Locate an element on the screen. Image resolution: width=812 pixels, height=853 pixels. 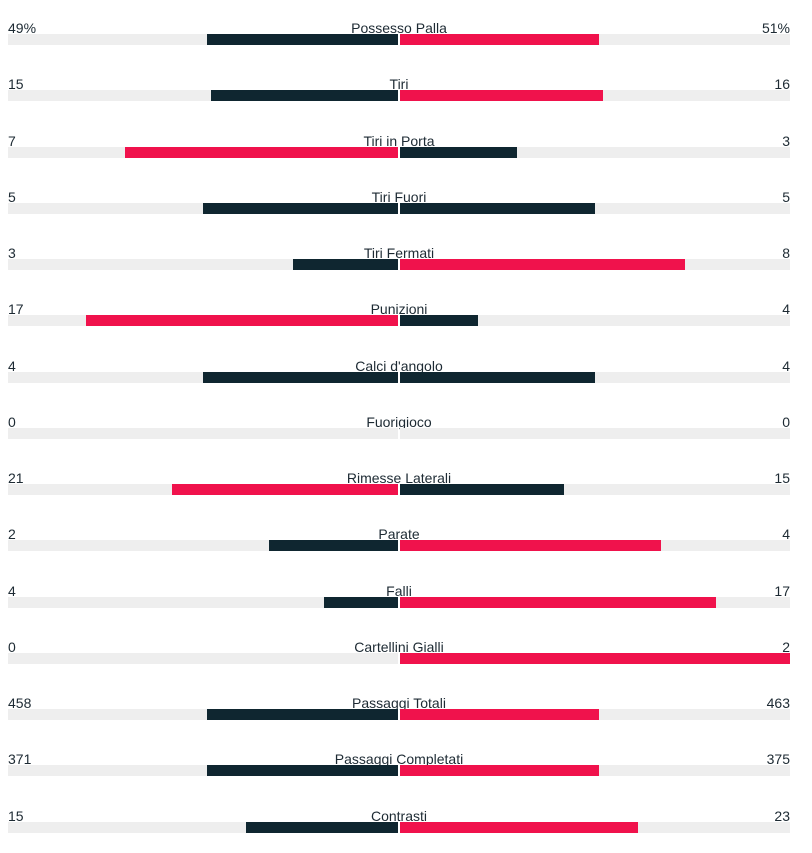
home-value: 371 is located at coordinates (20, 759).